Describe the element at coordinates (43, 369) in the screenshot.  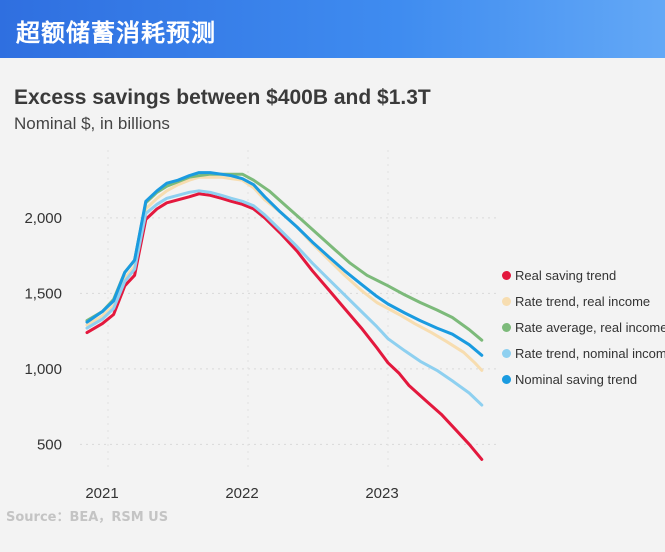
I see `y-tick-label: 1,000` at that location.